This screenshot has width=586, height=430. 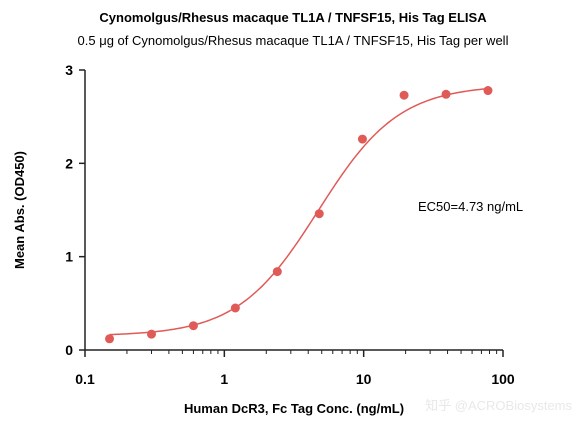 I want to click on y-tick-label: 3, so click(x=69, y=70).